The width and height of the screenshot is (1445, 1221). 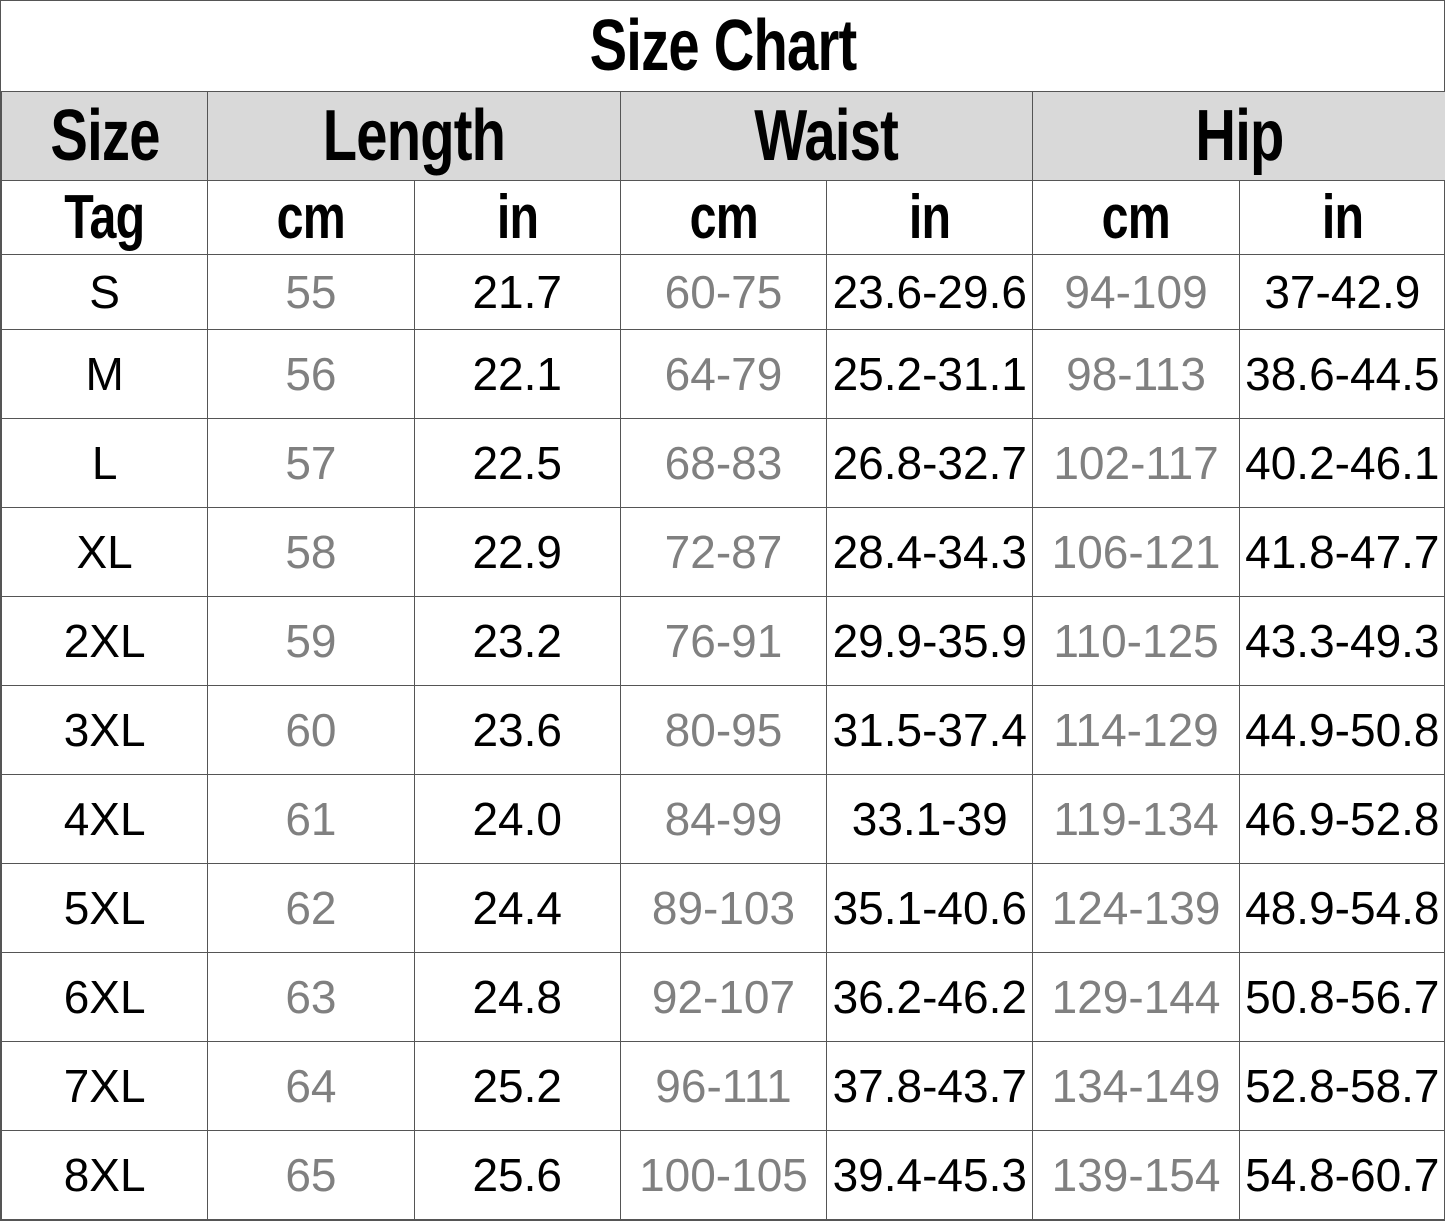 I want to click on hip-in-cell: 43.3-49.3, so click(x=1341, y=641).